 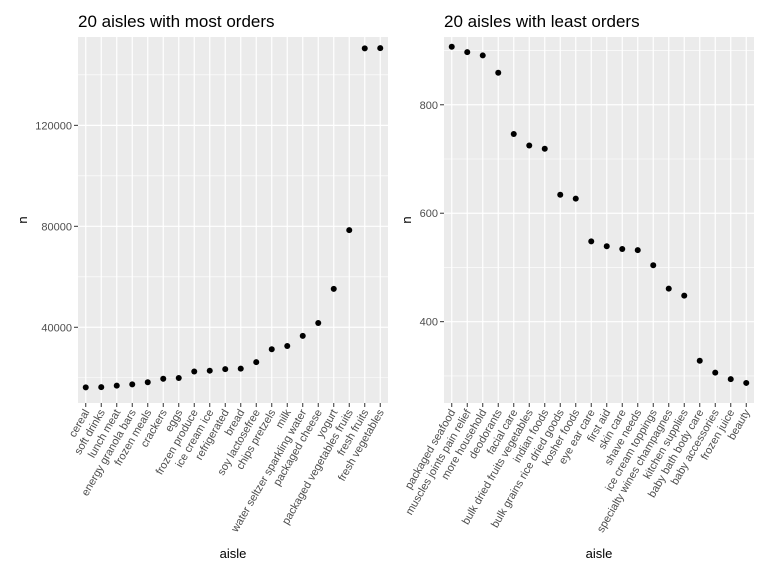 I want to click on y-tick-label: 120000, so click(x=53, y=126).